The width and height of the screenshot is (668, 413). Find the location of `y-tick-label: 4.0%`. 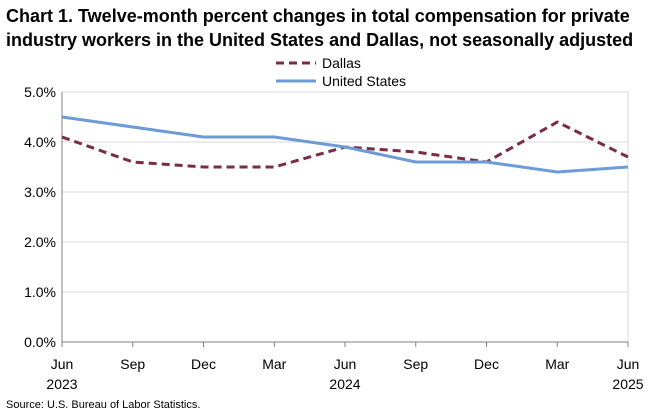

y-tick-label: 4.0% is located at coordinates (40, 142).